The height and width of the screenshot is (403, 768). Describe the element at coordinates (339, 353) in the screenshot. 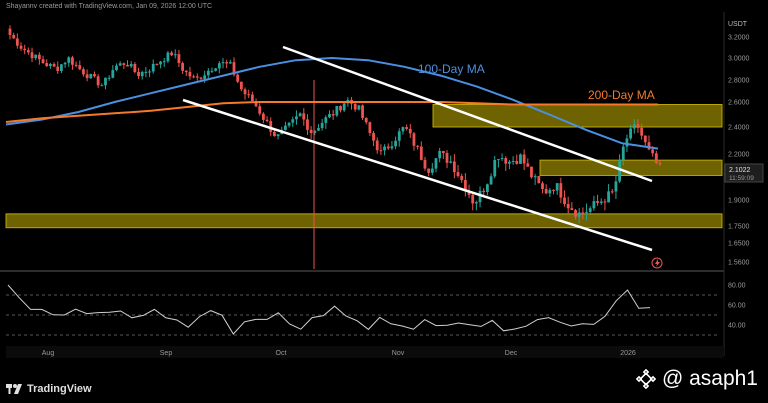

I see `time-axis: Aug Sep Oct Nov Dec 2026` at that location.